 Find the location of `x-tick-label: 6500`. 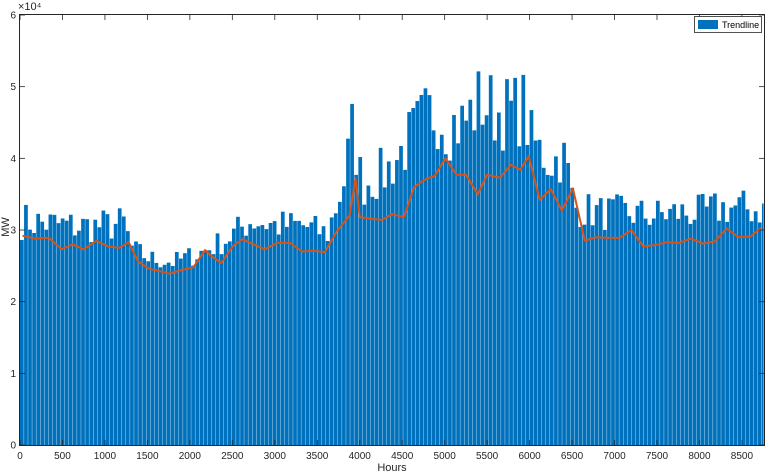

x-tick-label: 6500 is located at coordinates (572, 456).